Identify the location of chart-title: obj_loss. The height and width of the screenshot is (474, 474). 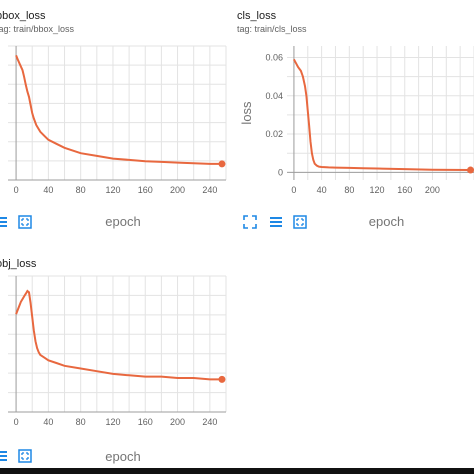
(18, 264).